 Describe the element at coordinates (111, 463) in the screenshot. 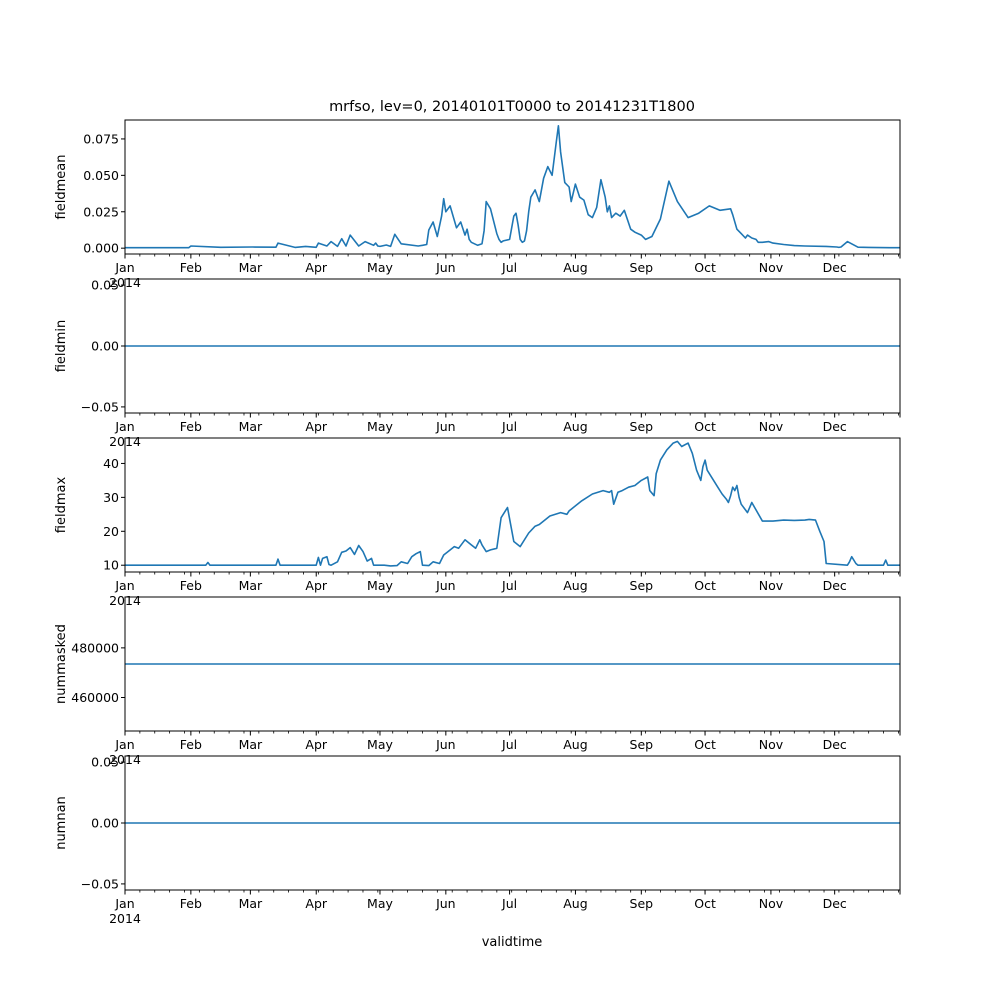

I see `y-tick-label: 40` at that location.